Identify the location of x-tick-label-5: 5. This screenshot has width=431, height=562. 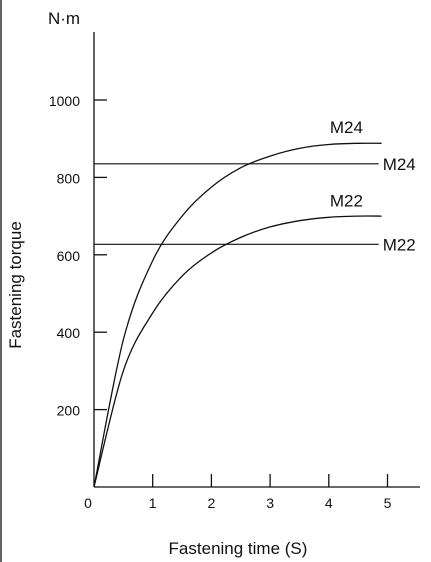
(388, 503).